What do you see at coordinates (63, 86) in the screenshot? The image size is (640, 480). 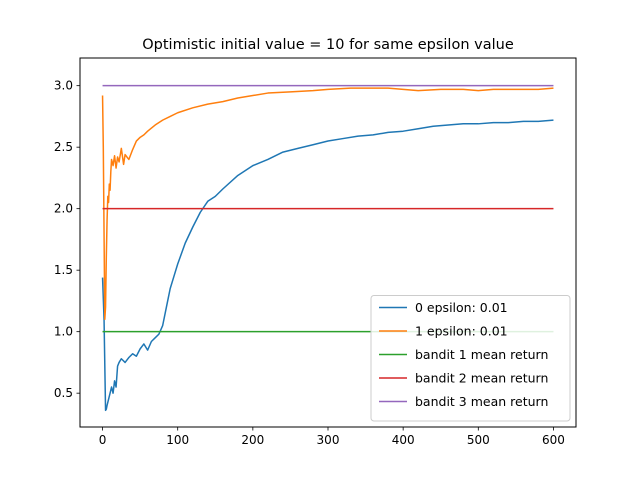 I see `y-tick-label: 3.0` at bounding box center [63, 86].